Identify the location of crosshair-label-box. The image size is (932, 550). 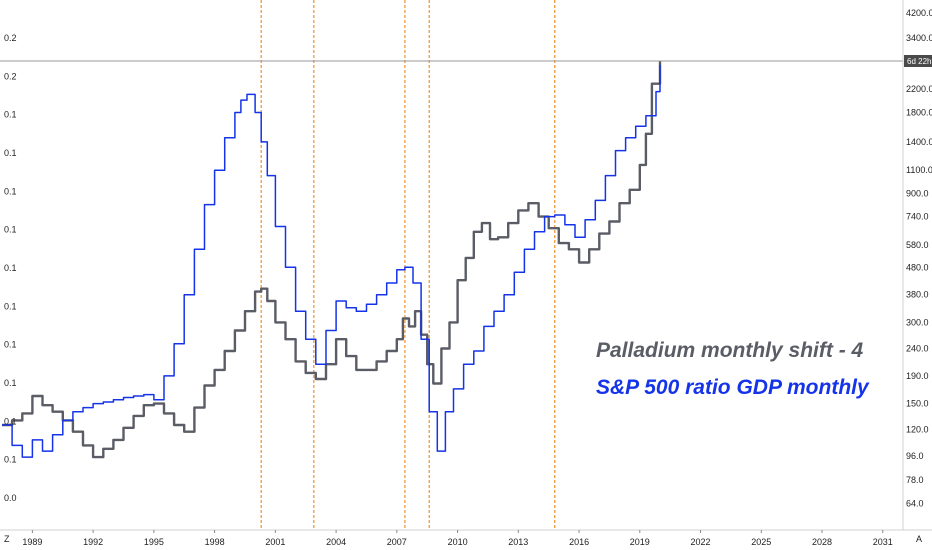
(918, 61).